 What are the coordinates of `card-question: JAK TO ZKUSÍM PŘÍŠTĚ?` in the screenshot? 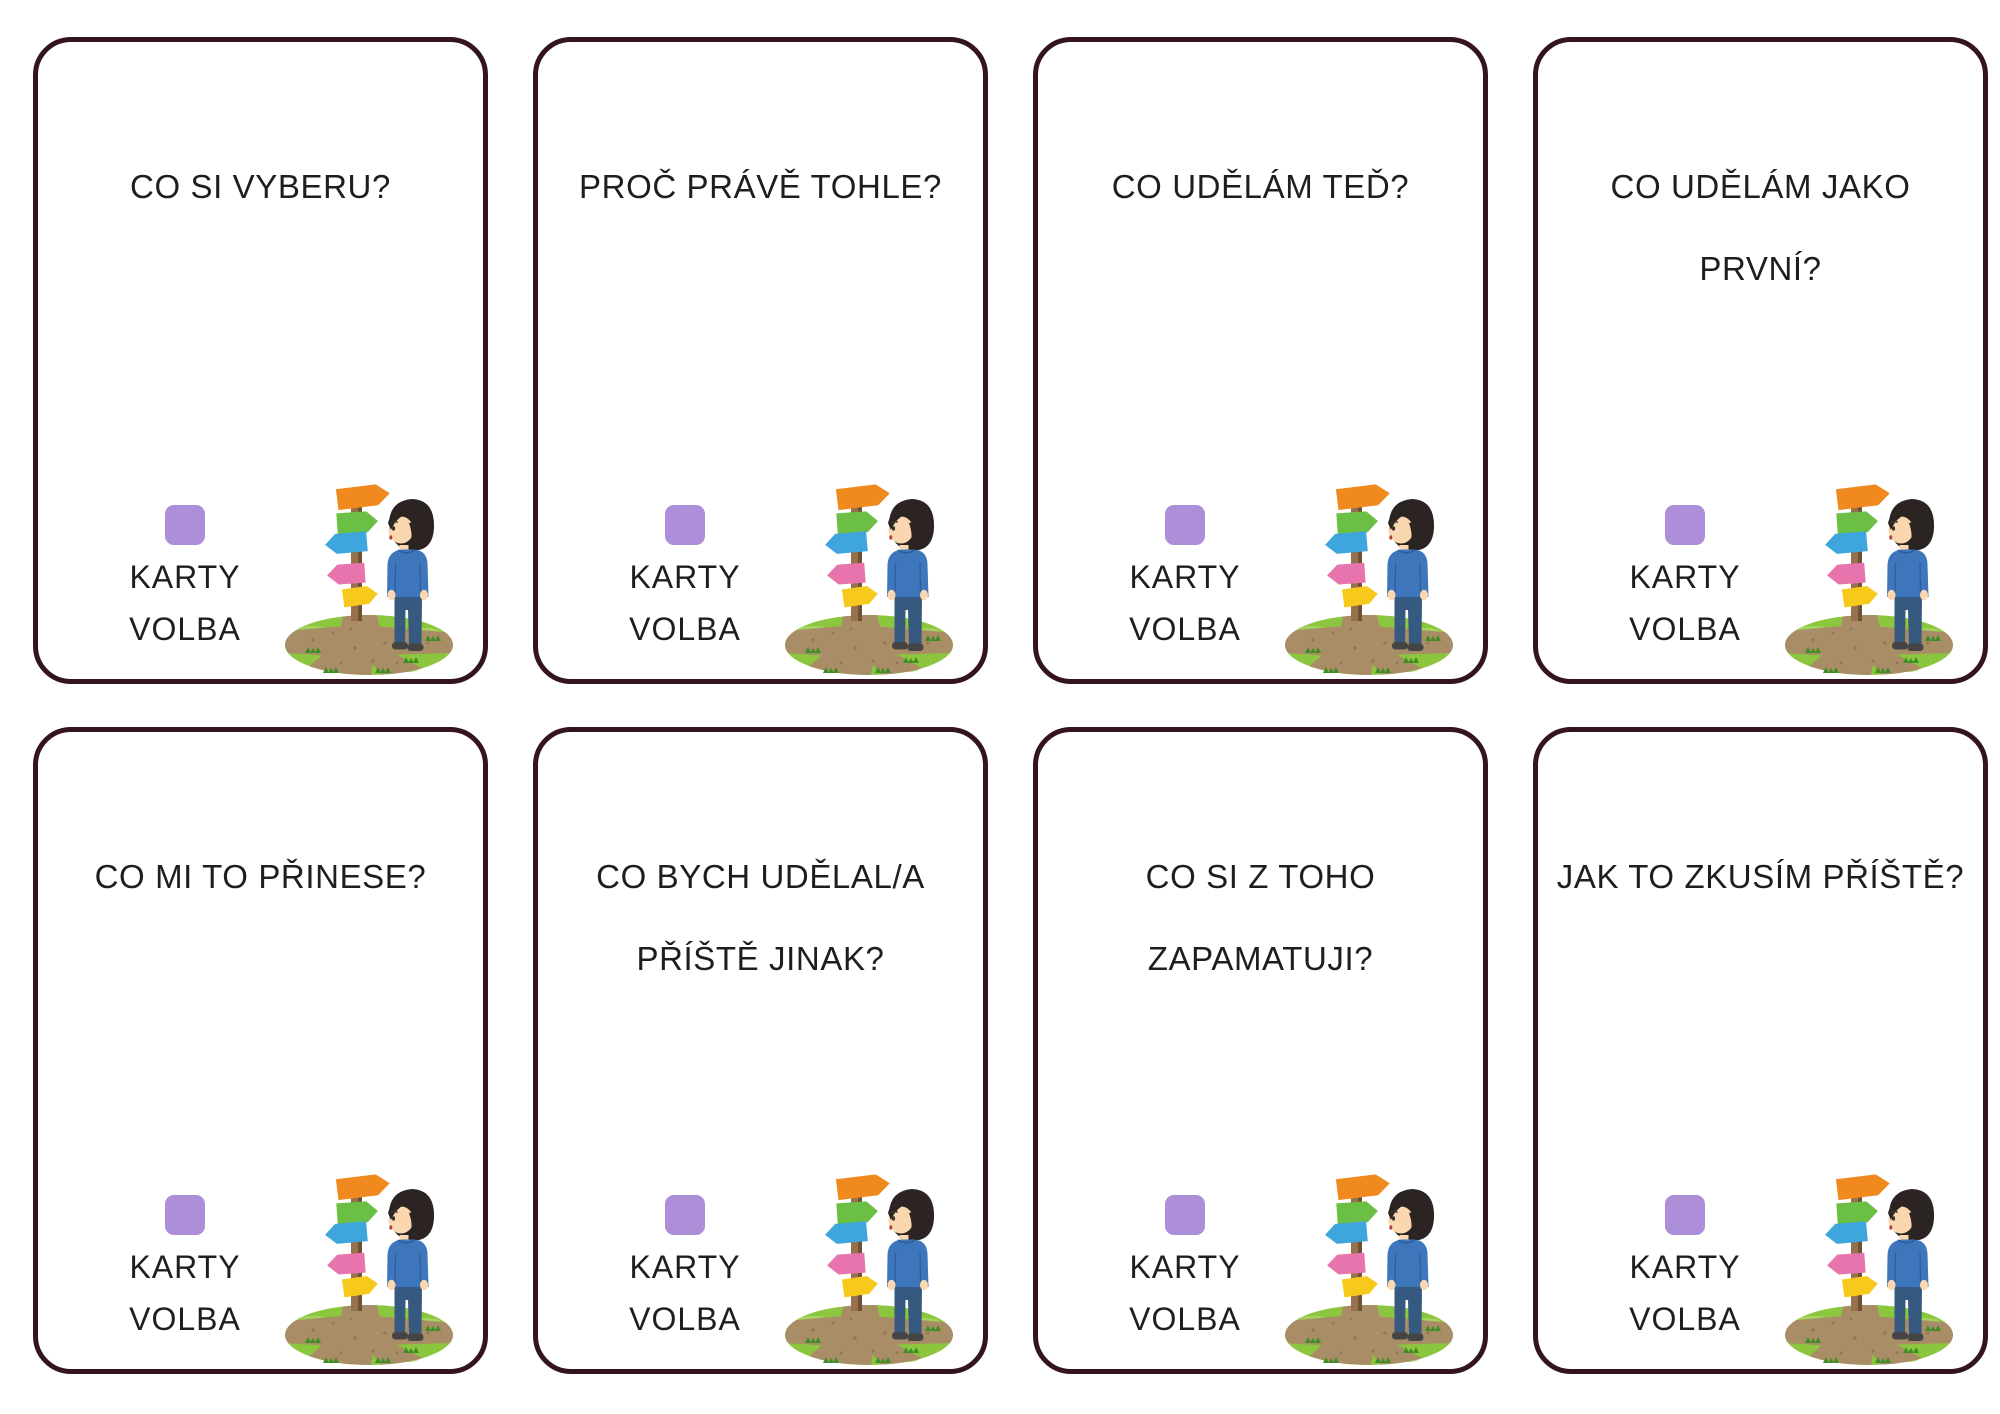 It's located at (1760, 876).